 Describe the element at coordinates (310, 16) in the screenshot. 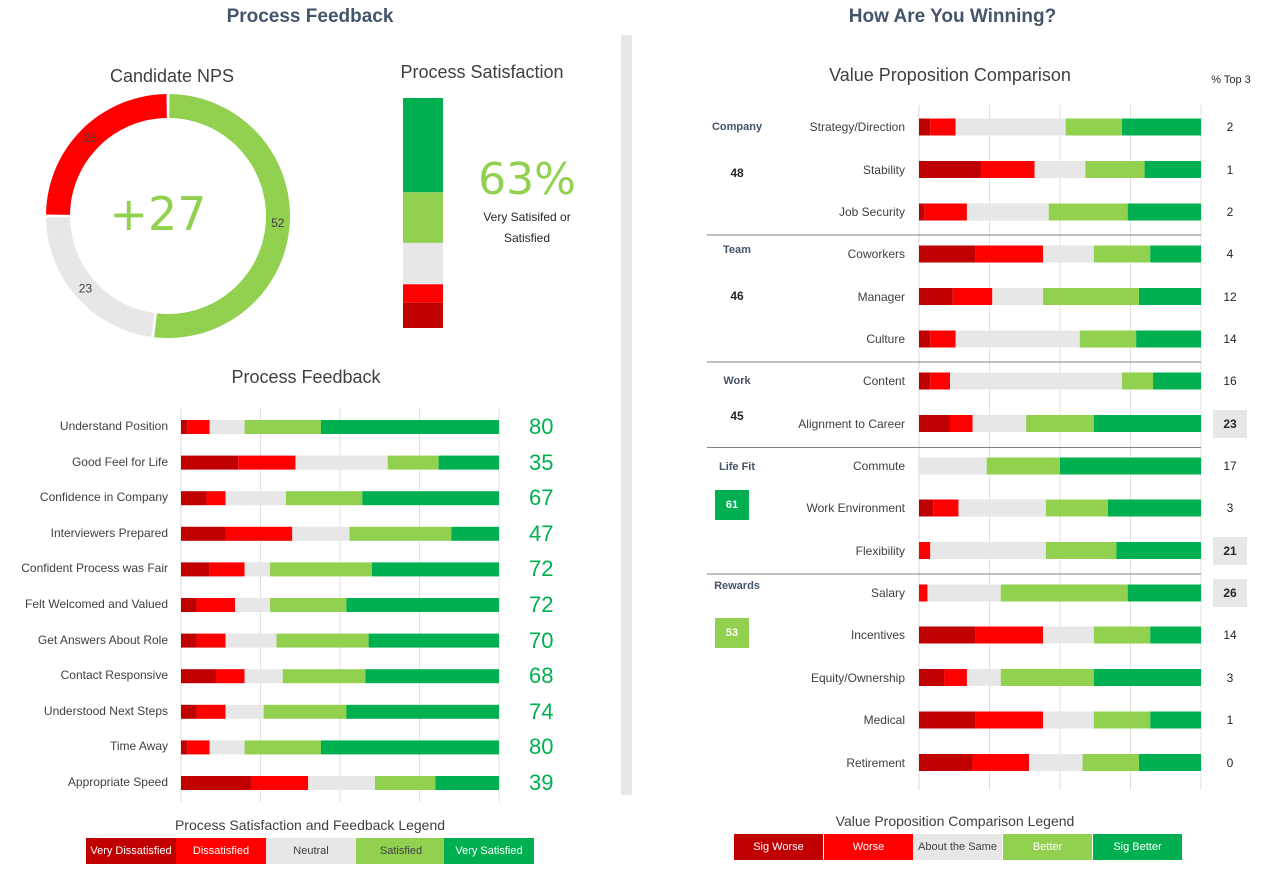

I see `left-panel-title: Process Feedback` at that location.